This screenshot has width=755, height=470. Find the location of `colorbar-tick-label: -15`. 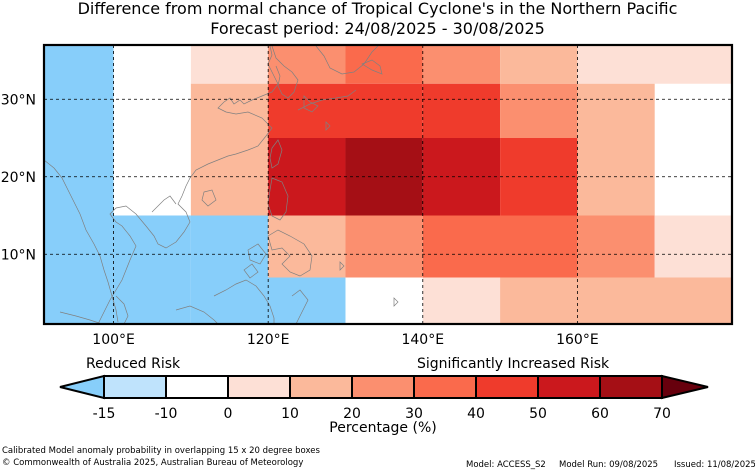

colorbar-tick-label: -15 is located at coordinates (104, 414).